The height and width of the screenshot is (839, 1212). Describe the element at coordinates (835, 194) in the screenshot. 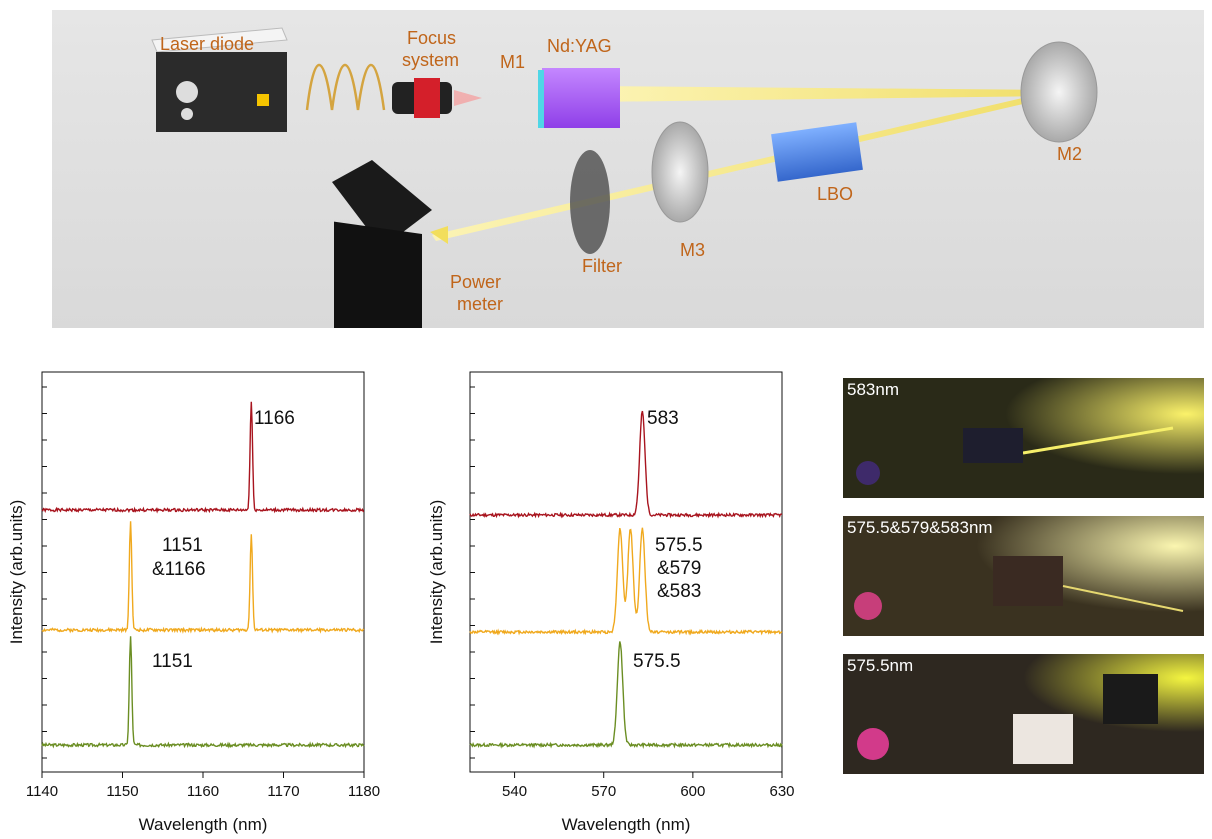

I see `label-lbo: LBO` at that location.